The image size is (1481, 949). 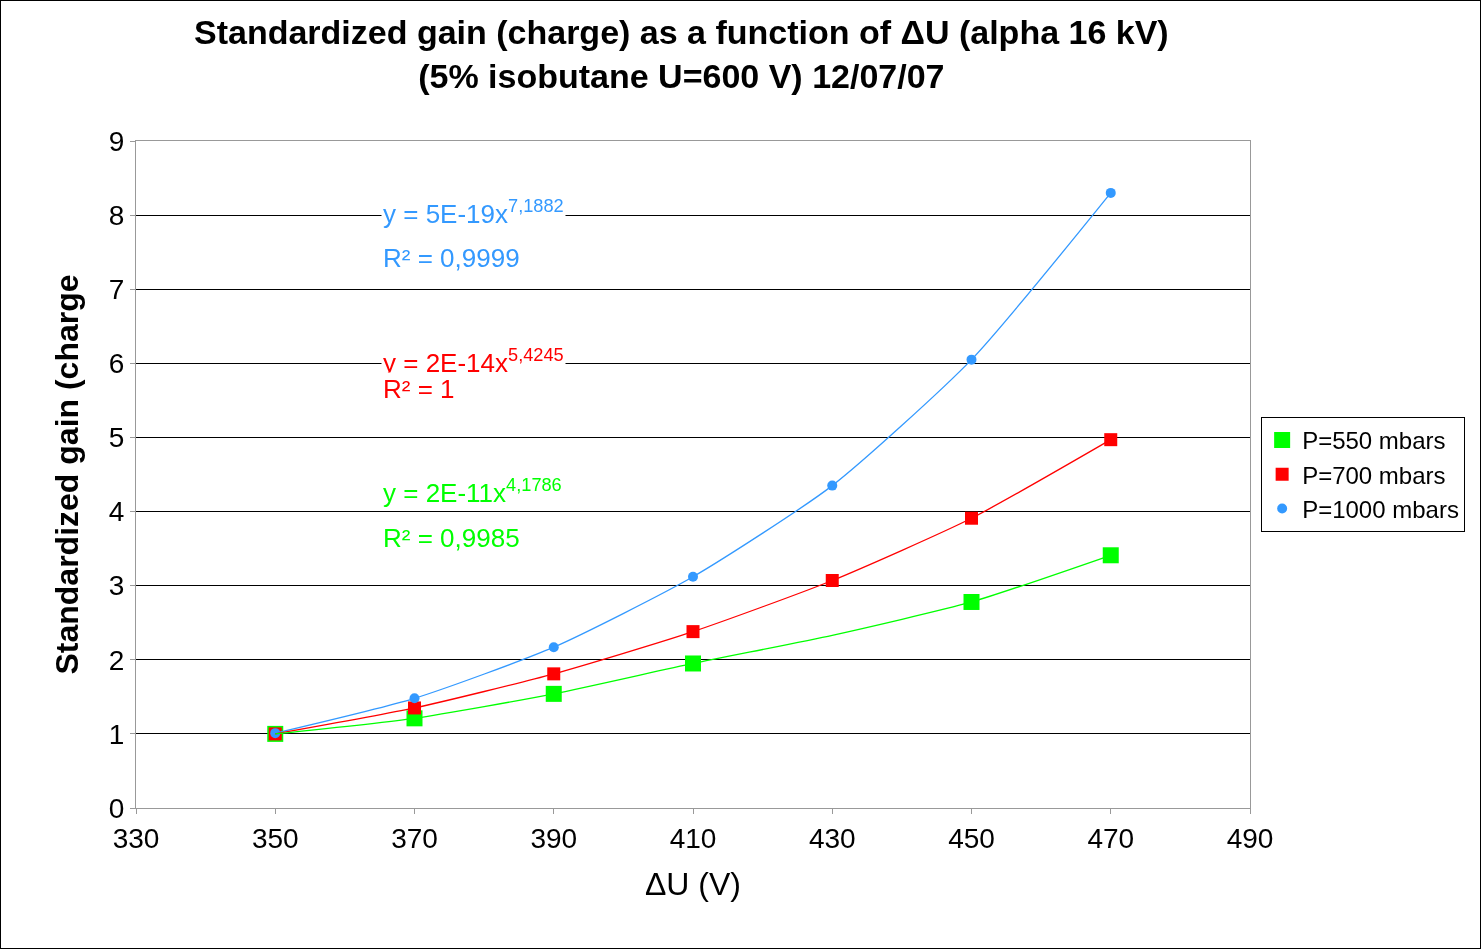 I want to click on legend-label: P=700 mbars, so click(x=1374, y=475).